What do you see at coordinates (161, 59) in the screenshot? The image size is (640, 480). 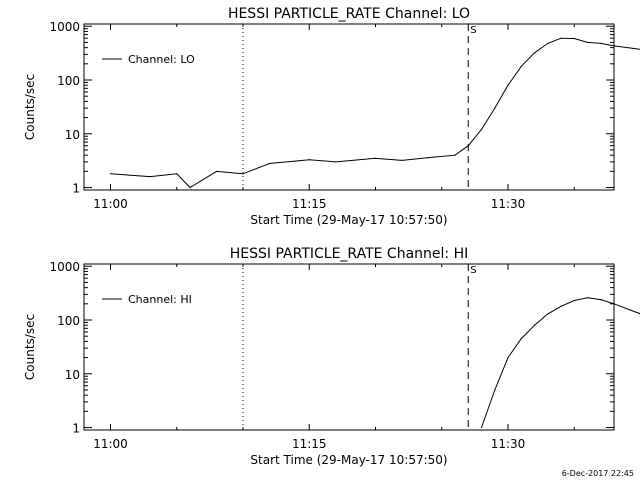 I see `legend-label: Channel: LO` at bounding box center [161, 59].